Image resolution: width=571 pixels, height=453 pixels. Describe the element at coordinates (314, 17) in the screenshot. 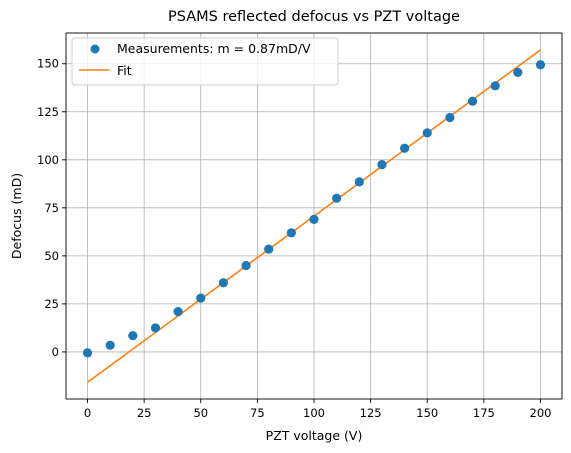

I see `chart-title: PSAMS reflected defocus vs PZT voltage` at that location.